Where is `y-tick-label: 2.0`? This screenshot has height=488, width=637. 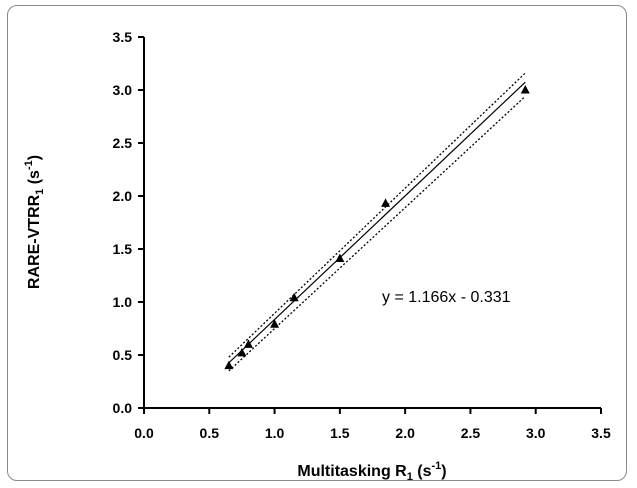 y-tick-label: 2.0 is located at coordinates (123, 196).